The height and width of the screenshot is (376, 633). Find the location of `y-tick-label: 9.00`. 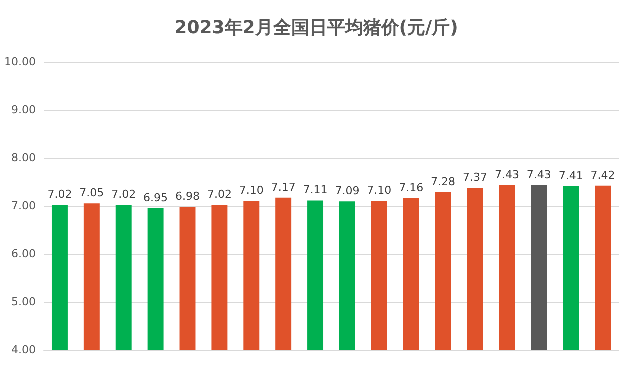

y-tick-label: 9.00 is located at coordinates (24, 110).